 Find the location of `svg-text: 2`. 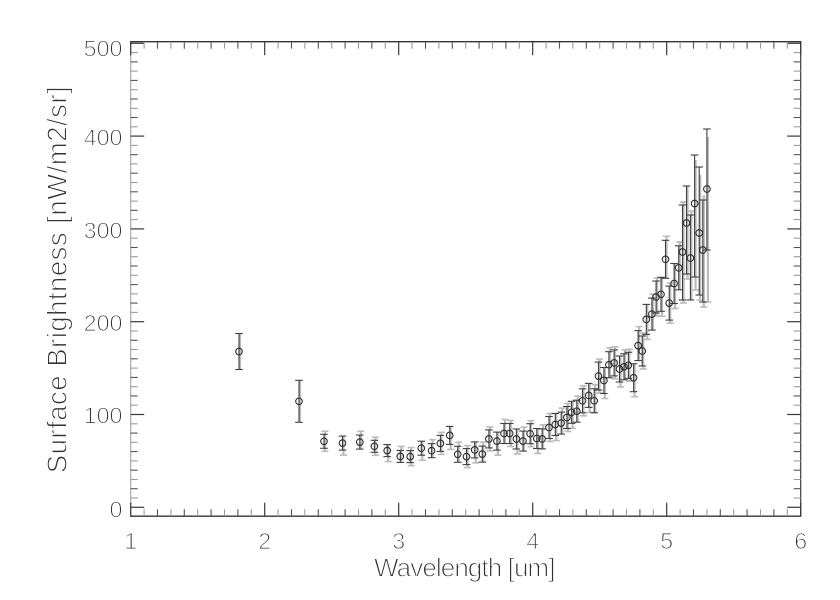

svg-text: 2 is located at coordinates (264, 541).